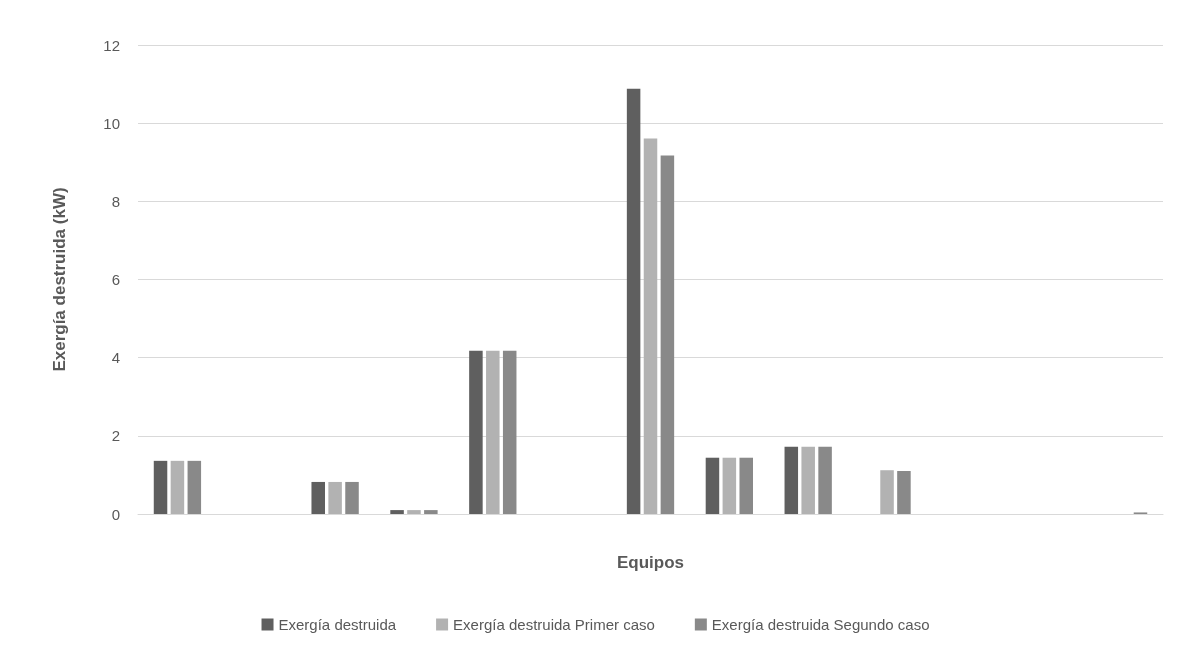 The width and height of the screenshot is (1191, 665). Describe the element at coordinates (554, 624) in the screenshot. I see `legend-label: Exergía destruida Primer caso` at that location.